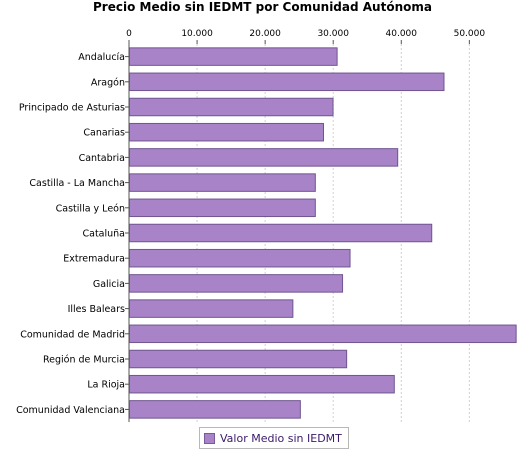 The image size is (525, 450). I want to click on legend-label: Valor Medio sin IEDMT, so click(281, 438).